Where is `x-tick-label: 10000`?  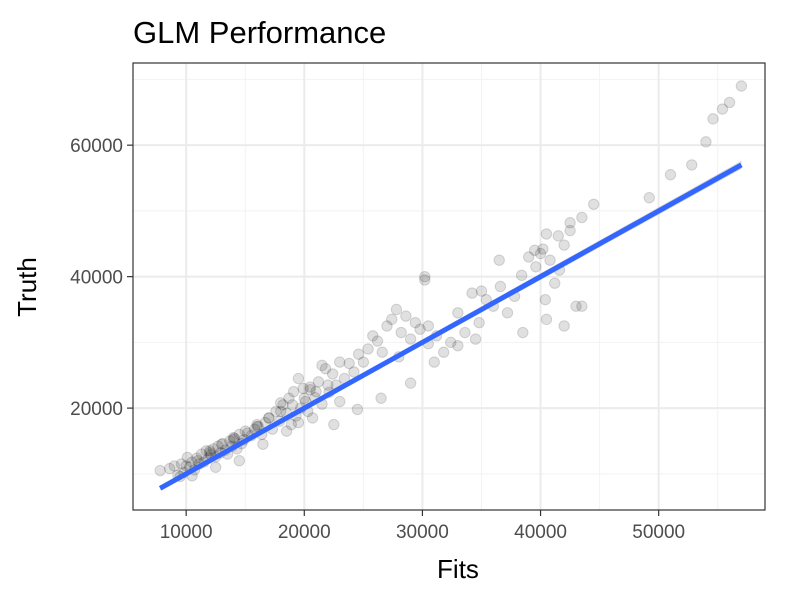 x-tick-label: 10000 is located at coordinates (186, 532).